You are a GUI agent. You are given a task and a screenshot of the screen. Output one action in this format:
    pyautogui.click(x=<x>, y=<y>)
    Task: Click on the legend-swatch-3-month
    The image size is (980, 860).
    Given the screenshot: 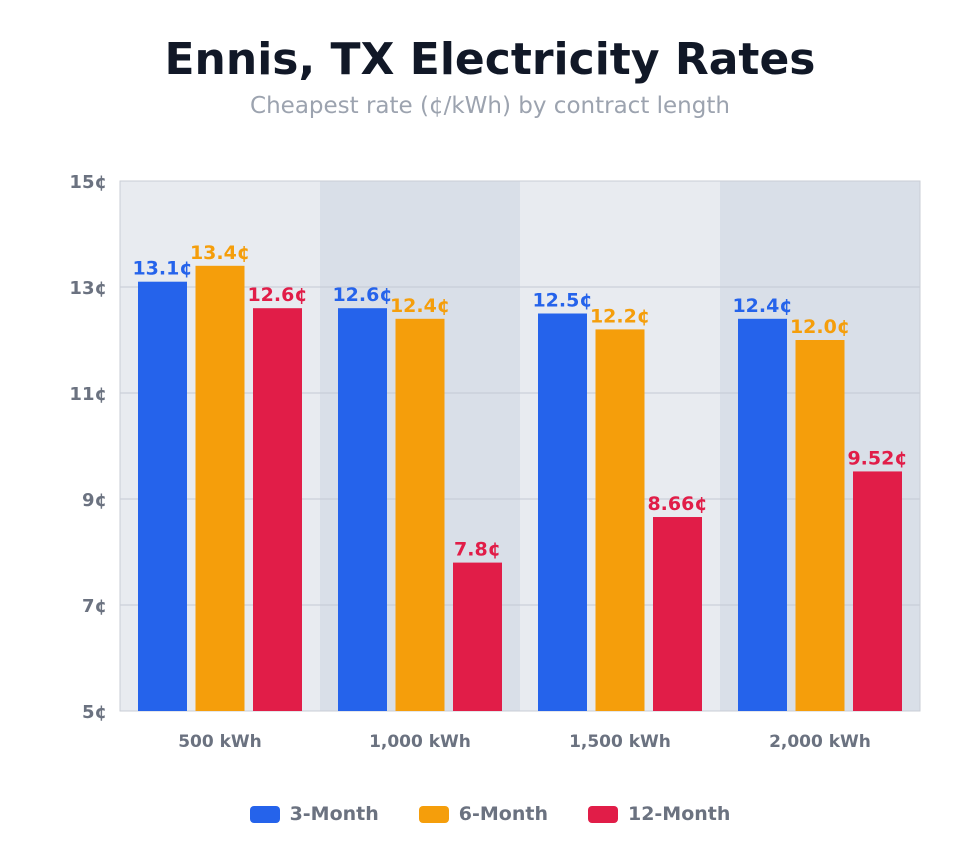 What is the action you would take?
    pyautogui.click(x=264, y=814)
    